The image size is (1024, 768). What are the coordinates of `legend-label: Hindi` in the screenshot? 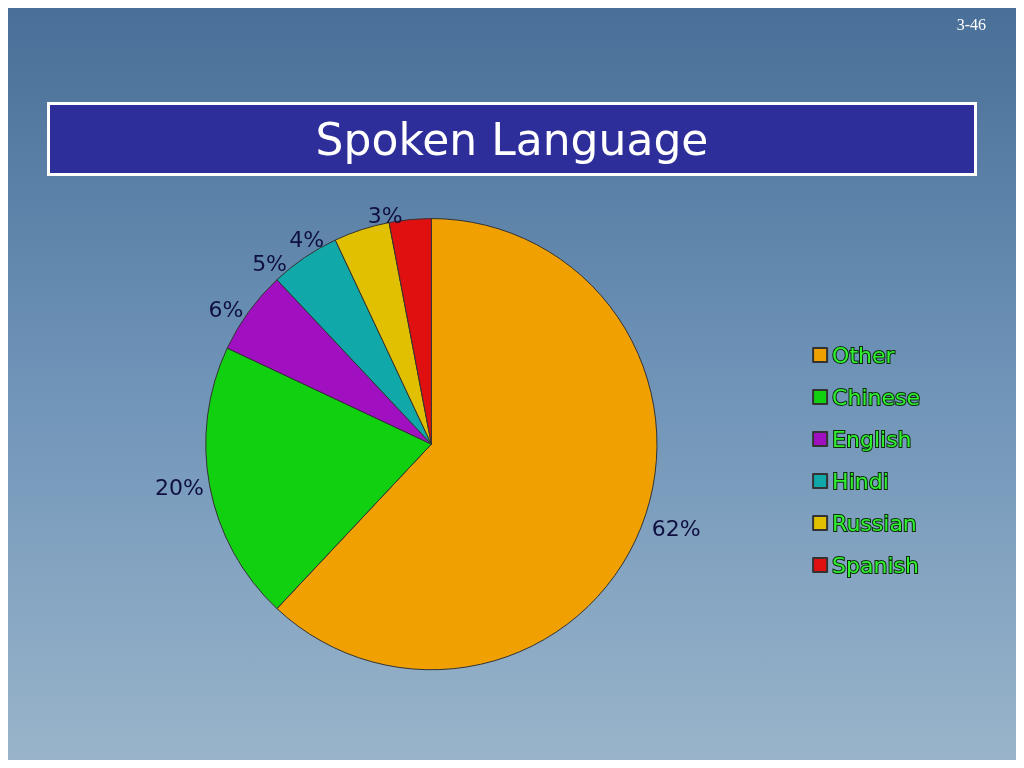 It's located at (860, 481).